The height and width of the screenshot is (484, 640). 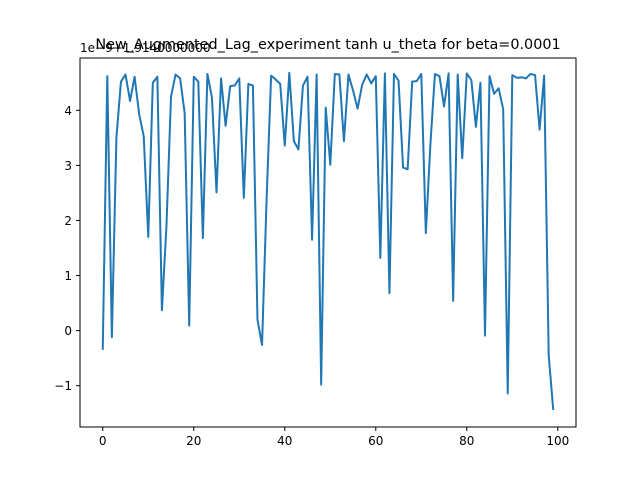 What do you see at coordinates (145, 48) in the screenshot?
I see `y-offset-label: 1e−9+1.9140000000` at bounding box center [145, 48].